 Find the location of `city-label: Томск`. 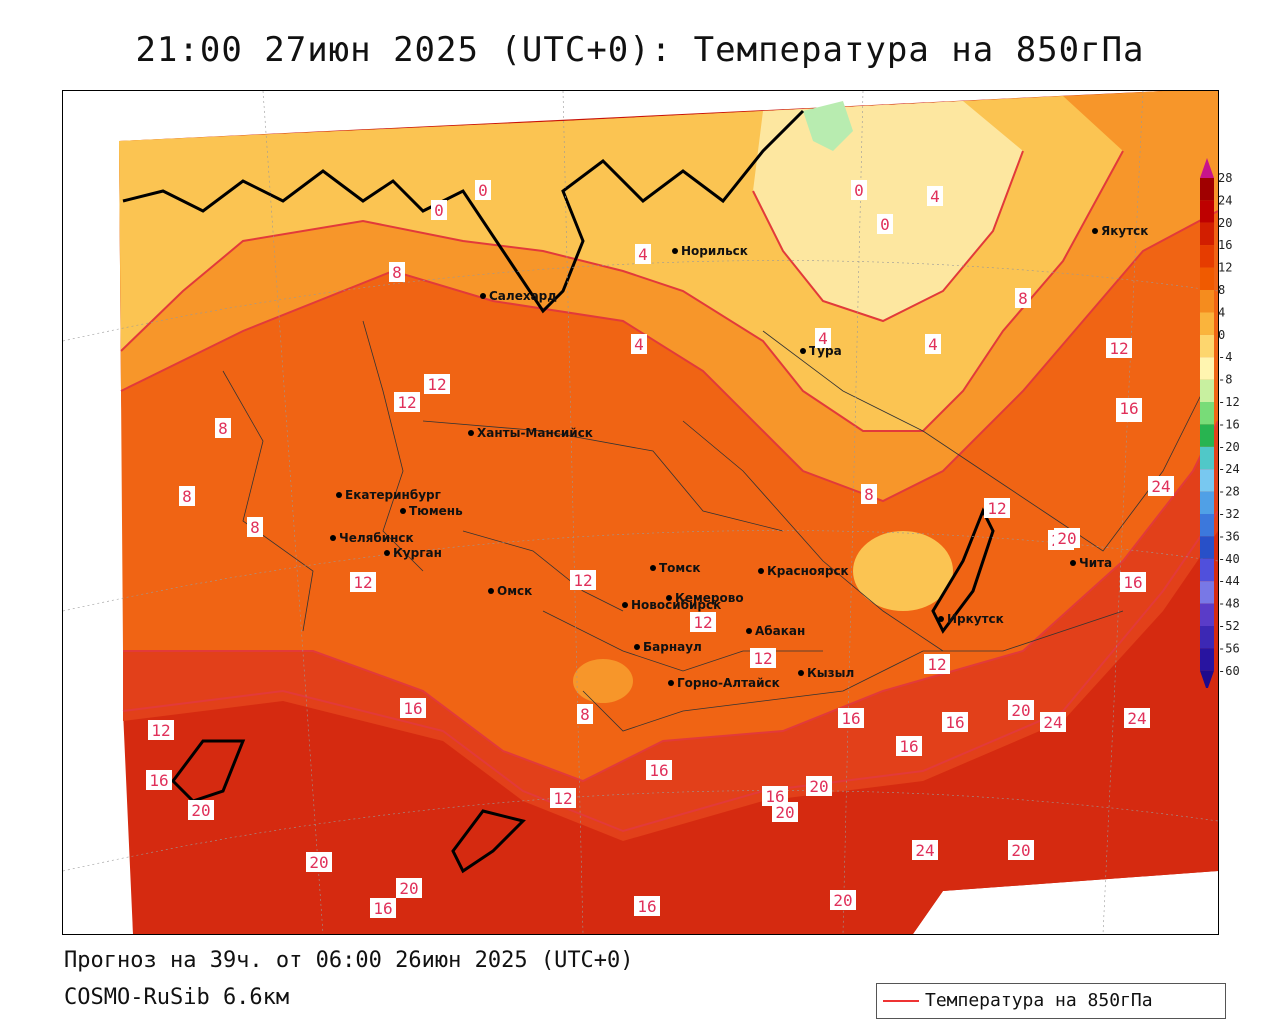

city-label: Томск is located at coordinates (680, 568).